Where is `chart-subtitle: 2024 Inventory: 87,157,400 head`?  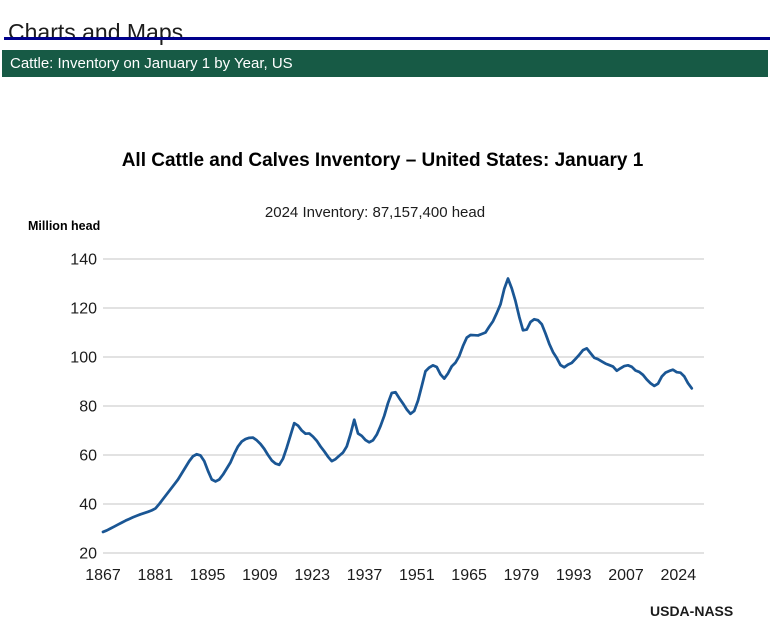 chart-subtitle: 2024 Inventory: 87,157,400 head is located at coordinates (375, 212).